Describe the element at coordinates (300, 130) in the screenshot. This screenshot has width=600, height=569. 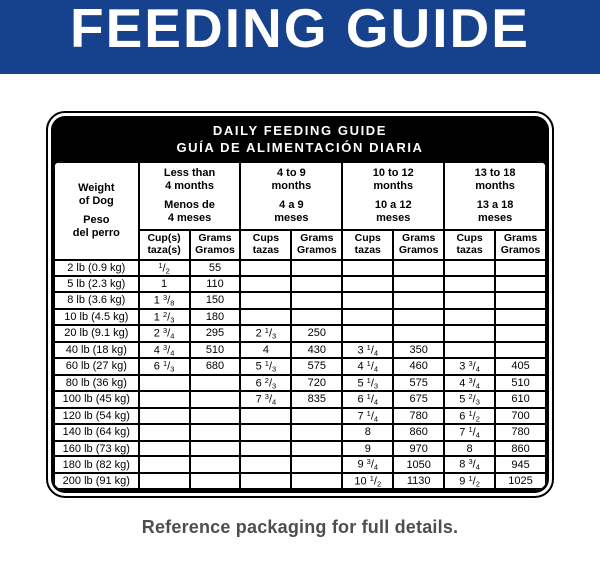
I see `table-title-en: DAILY FEEDING GUIDE` at that location.